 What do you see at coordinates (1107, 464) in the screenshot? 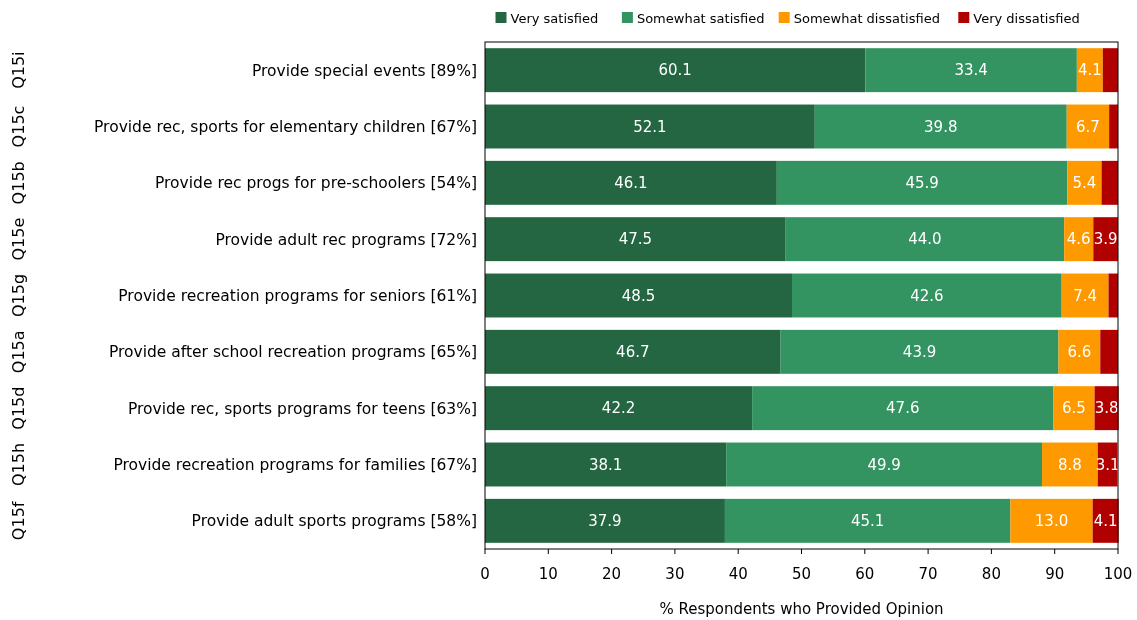
I see `data-label: 3.1` at bounding box center [1107, 464].